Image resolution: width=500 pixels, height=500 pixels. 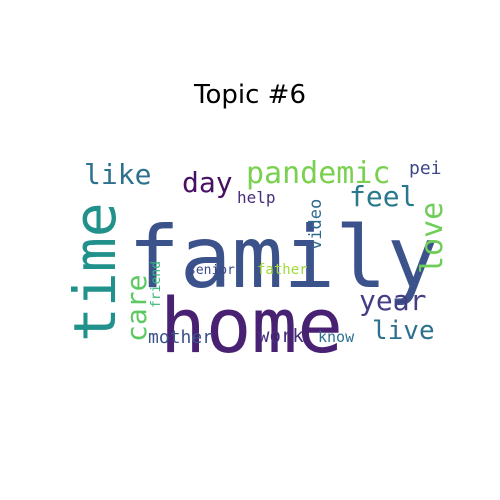 I want to click on word-work: work, so click(x=281, y=336).